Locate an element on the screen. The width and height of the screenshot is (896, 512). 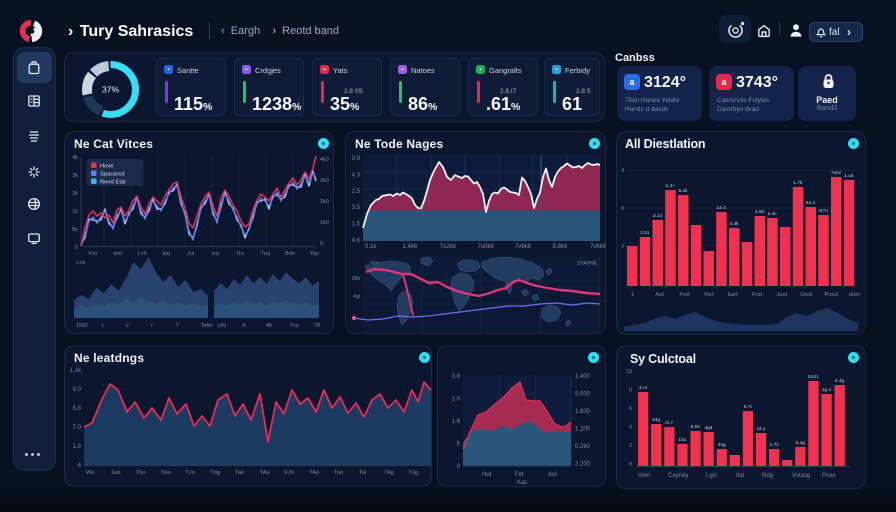
svg-text: 1.800 is located at coordinates (583, 412).